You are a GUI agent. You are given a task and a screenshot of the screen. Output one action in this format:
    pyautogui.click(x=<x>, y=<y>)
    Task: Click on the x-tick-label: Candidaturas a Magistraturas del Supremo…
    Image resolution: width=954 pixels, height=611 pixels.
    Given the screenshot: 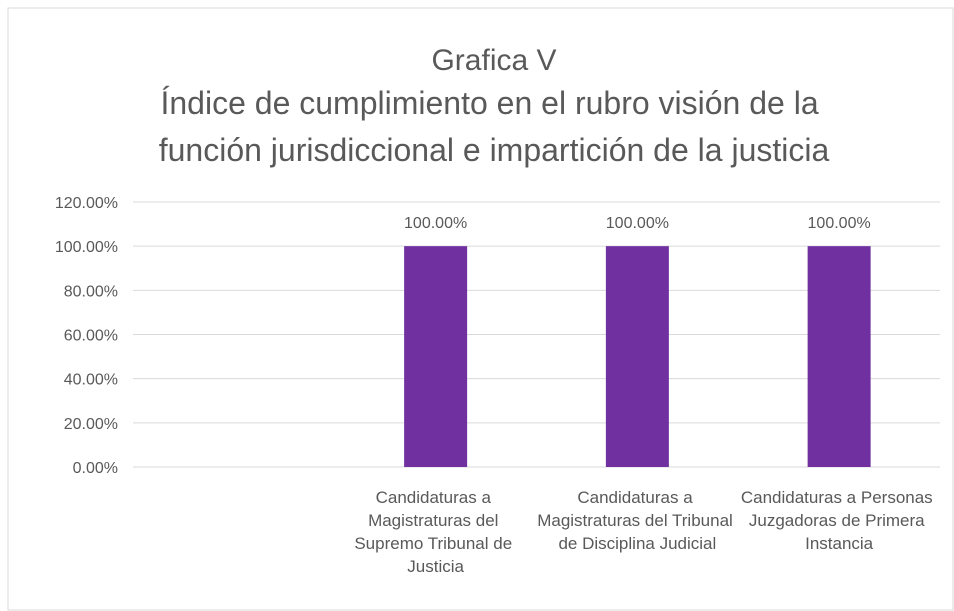 What is the action you would take?
    pyautogui.click(x=435, y=532)
    